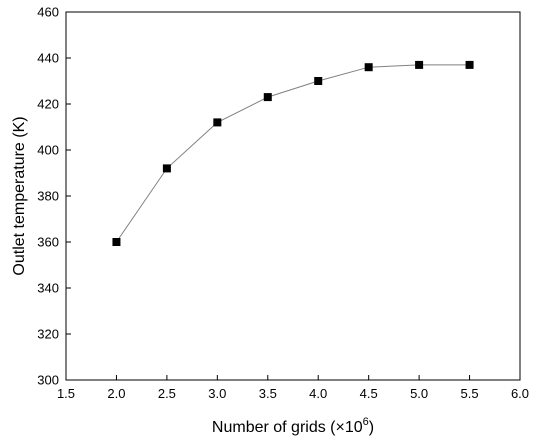 The width and height of the screenshot is (550, 443). Describe the element at coordinates (66, 393) in the screenshot. I see `x-tick-label: 1.5` at that location.